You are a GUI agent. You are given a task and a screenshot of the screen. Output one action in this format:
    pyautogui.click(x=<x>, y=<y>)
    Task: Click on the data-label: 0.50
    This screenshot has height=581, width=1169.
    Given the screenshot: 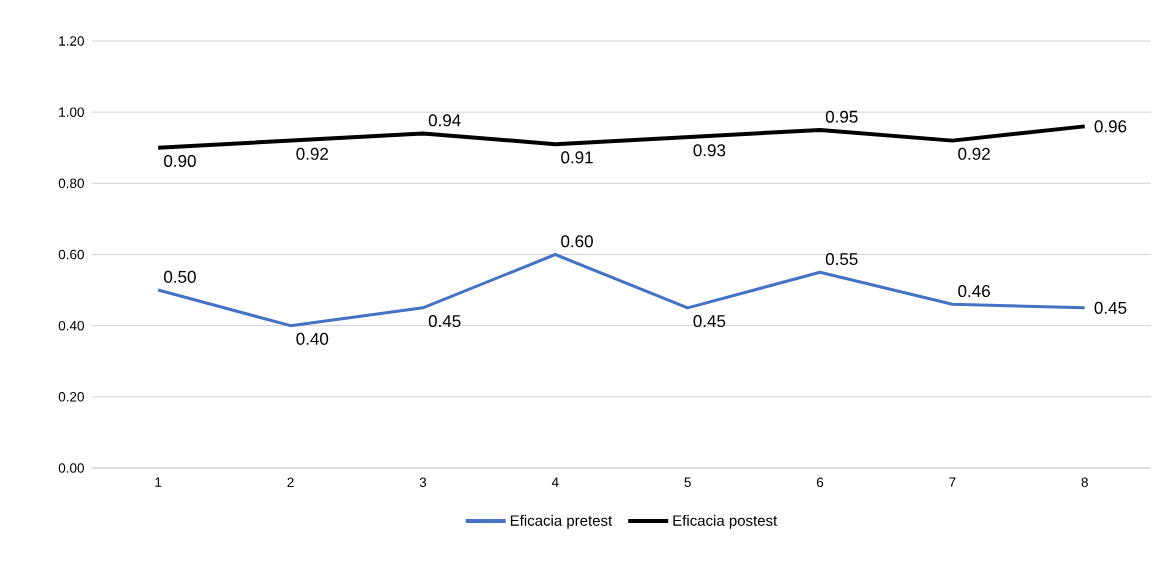 What is the action you would take?
    pyautogui.click(x=180, y=276)
    